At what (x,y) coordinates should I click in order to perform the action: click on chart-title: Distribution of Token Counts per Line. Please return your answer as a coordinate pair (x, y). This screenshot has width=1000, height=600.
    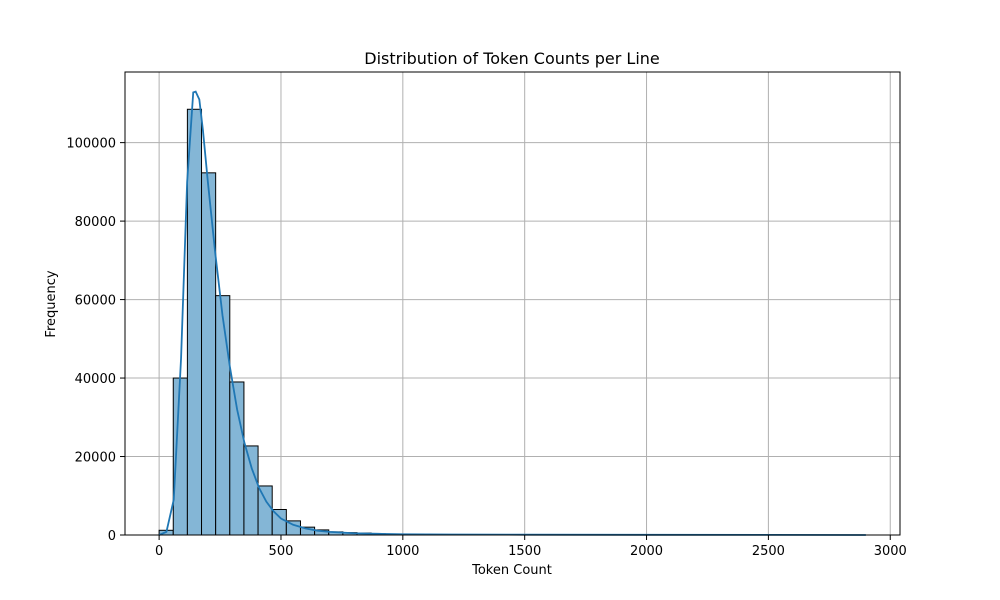
    Looking at the image, I should click on (512, 58).